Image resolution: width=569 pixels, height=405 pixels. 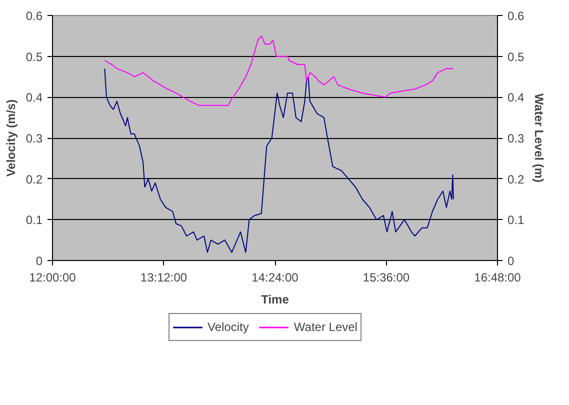 What do you see at coordinates (34, 16) in the screenshot?
I see `y-tick-label: 0.6` at bounding box center [34, 16].